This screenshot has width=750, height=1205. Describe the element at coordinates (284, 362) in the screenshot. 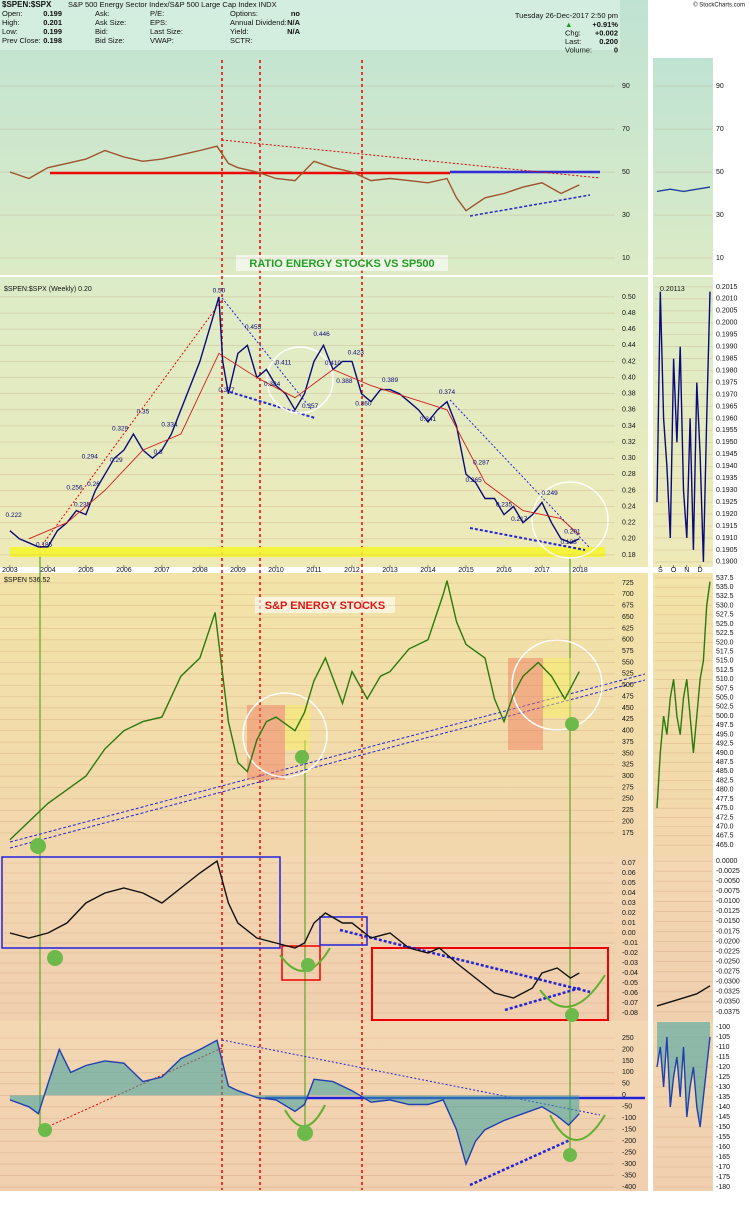

I see `point-label: 0.411` at that location.